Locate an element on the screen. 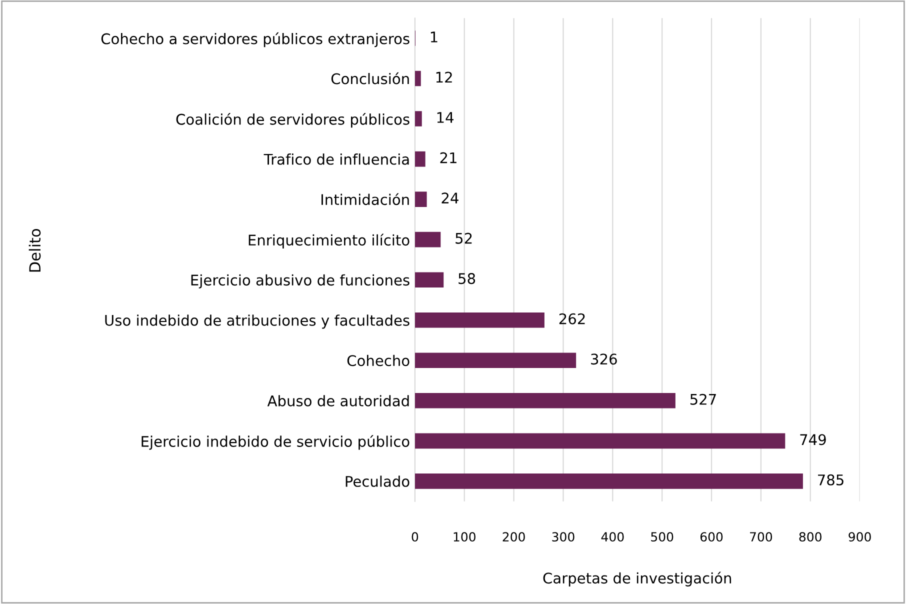 The image size is (906, 604). y-axis-title: Delito is located at coordinates (34, 250).